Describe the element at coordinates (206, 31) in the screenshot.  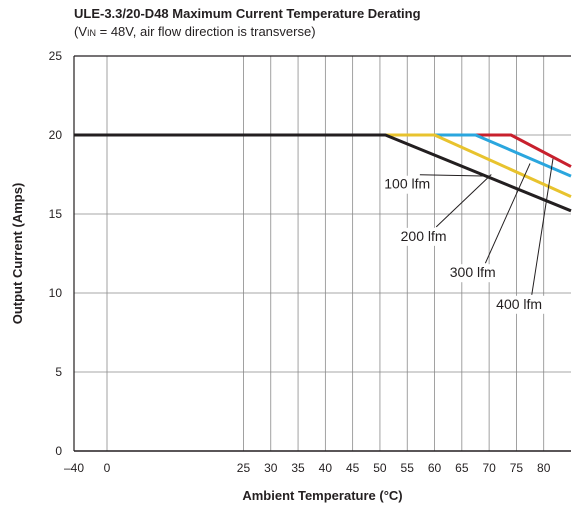
I see `subtitle-suffix: = 48V, air flow direction is transverse)` at that location.